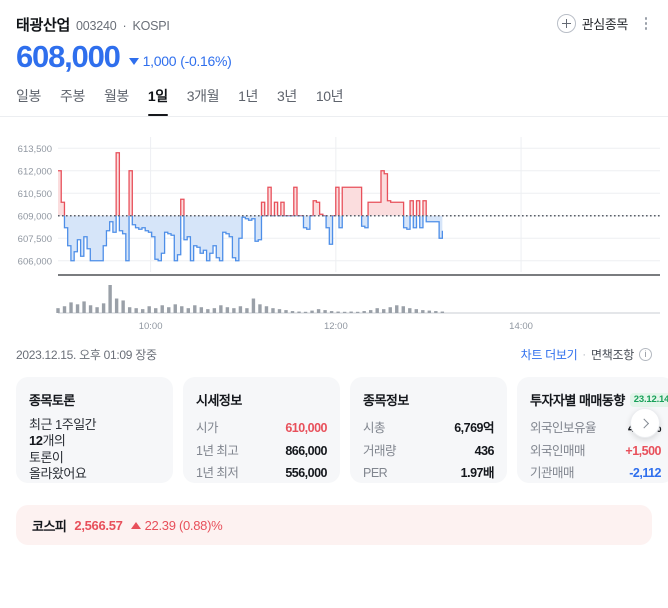  Describe the element at coordinates (428, 426) in the screenshot. I see `card-stat-row: 시총 6,769억` at that location.